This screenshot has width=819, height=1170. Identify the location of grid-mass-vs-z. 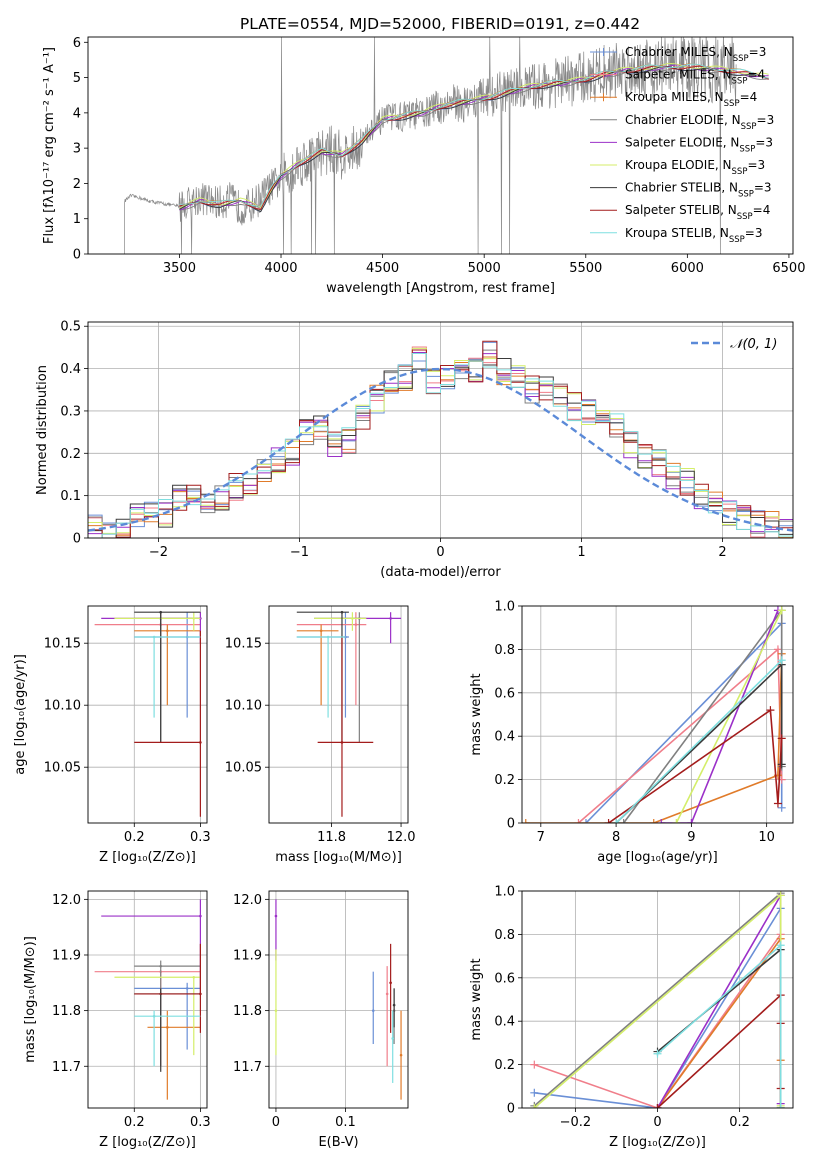
(147, 999).